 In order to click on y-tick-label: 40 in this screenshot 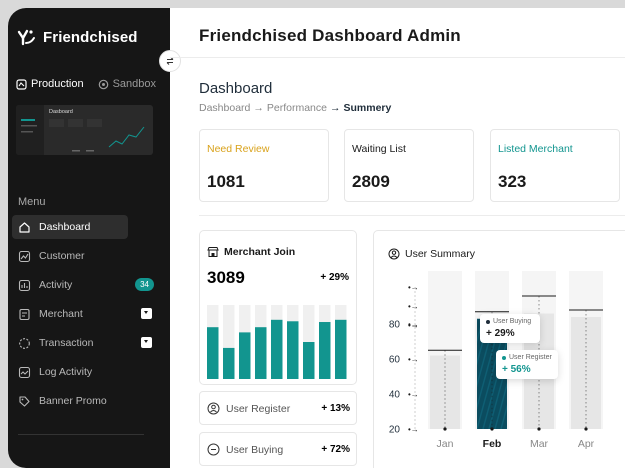, I will do `click(395, 395)`.